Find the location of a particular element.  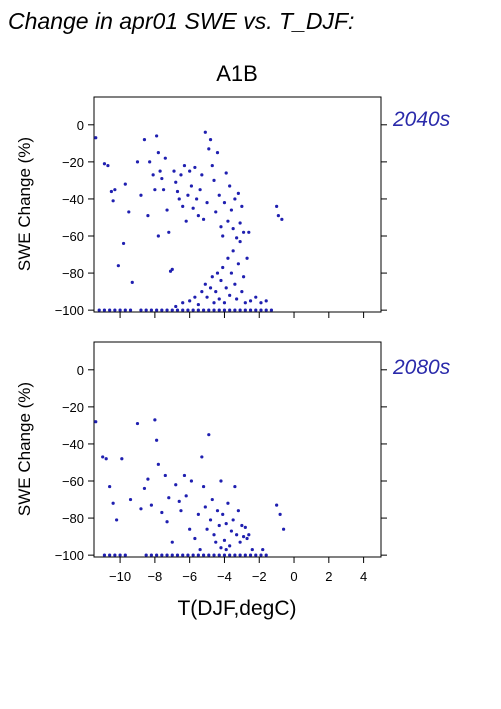

y-axis-label: SWE Change (%) is located at coordinates (24, 449).